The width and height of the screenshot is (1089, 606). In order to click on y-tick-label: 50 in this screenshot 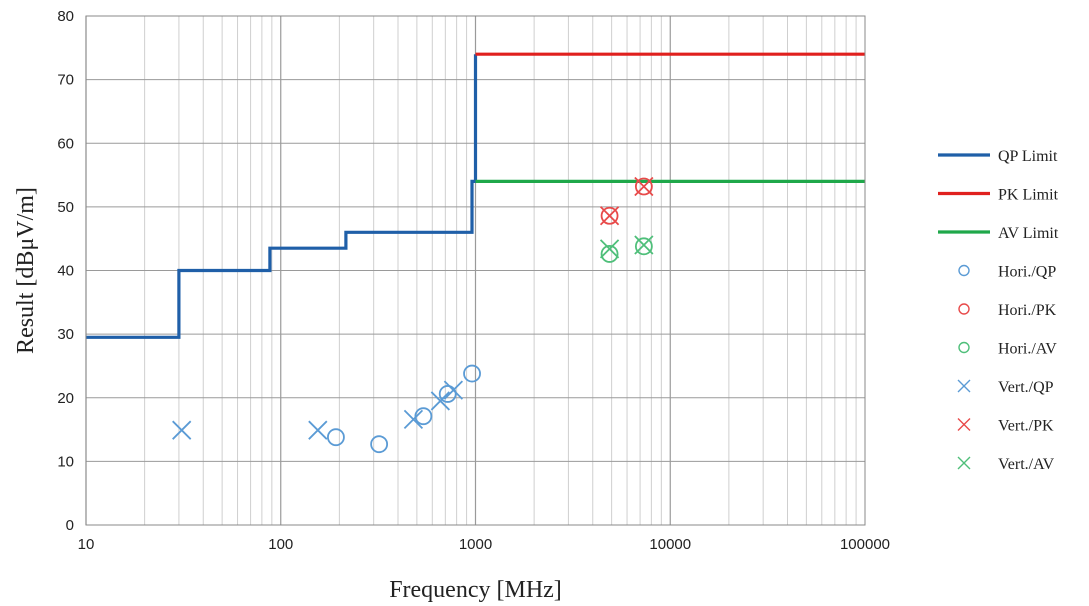, I will do `click(65, 207)`.